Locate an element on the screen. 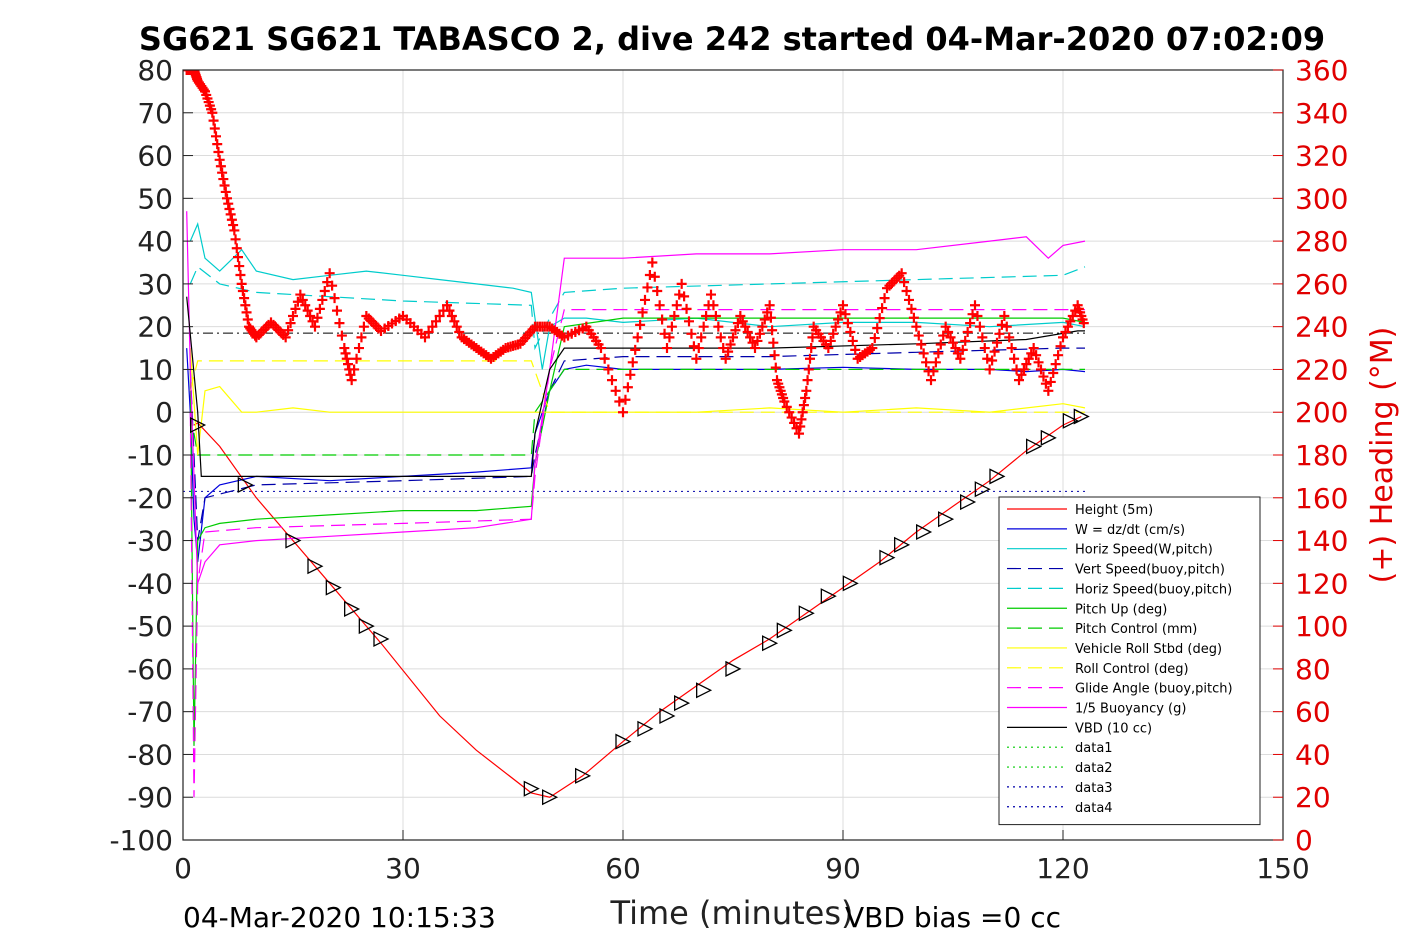 The width and height of the screenshot is (1417, 945). right-tick-label: 360 is located at coordinates (1321, 70).